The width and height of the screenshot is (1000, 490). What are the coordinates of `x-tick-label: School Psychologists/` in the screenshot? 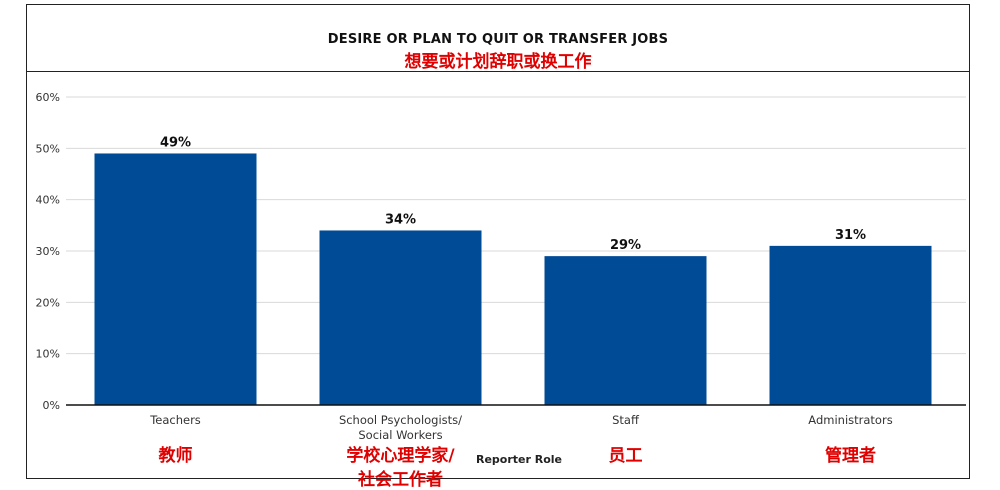 It's located at (400, 420).